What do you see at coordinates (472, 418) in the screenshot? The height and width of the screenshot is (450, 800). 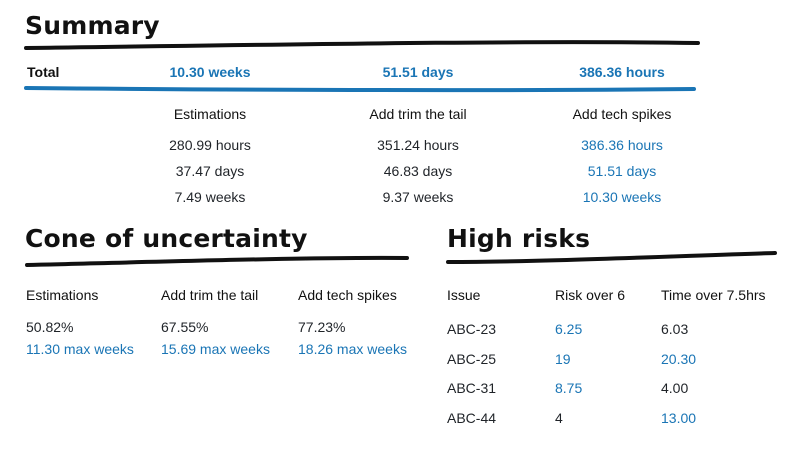 I see `risk-issue: ABC-44` at bounding box center [472, 418].